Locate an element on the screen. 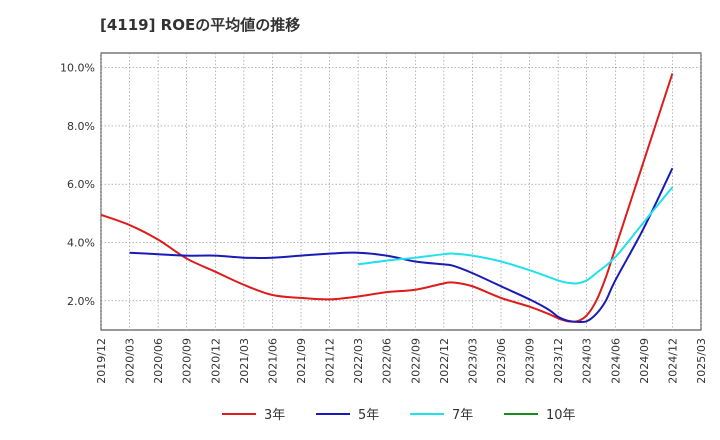  legend-label-7年: 7年 is located at coordinates (462, 415).